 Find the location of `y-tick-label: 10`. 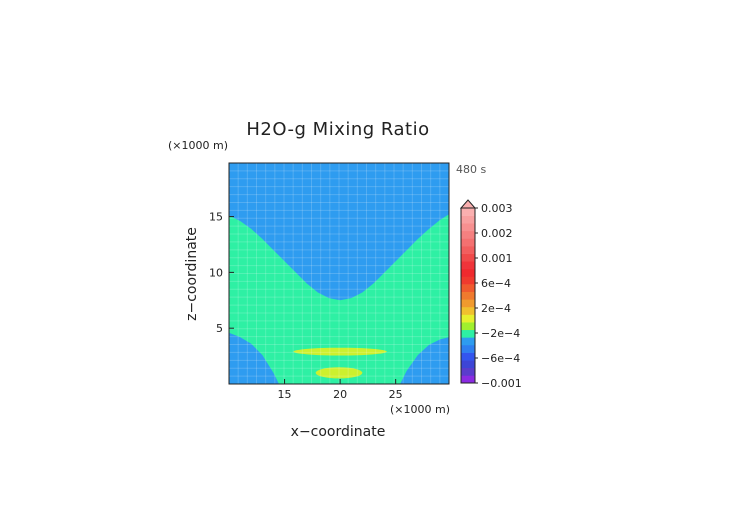

y-tick-label: 10 is located at coordinates (216, 272).